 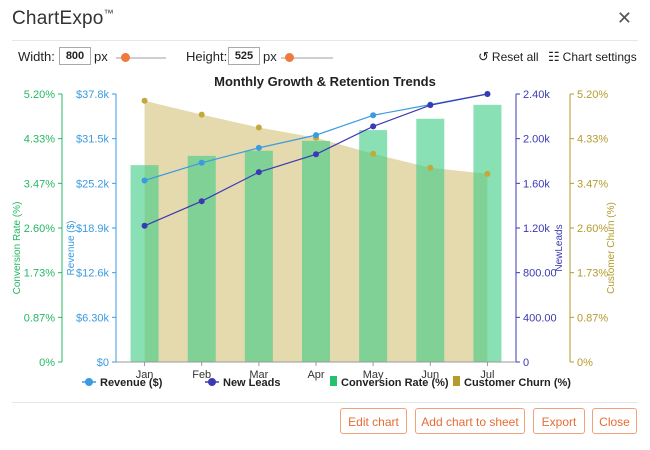 I want to click on height-slider-handle, so click(x=289, y=57).